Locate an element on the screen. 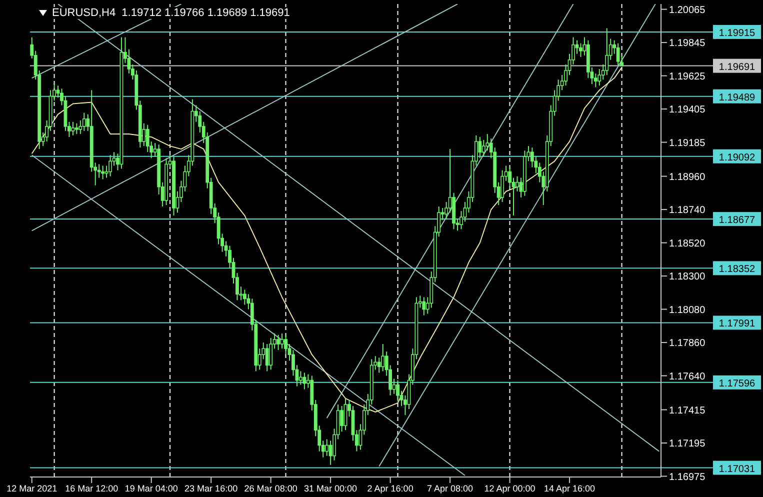 The height and width of the screenshot is (497, 763). y-tick-label: 1.17860 is located at coordinates (687, 344).